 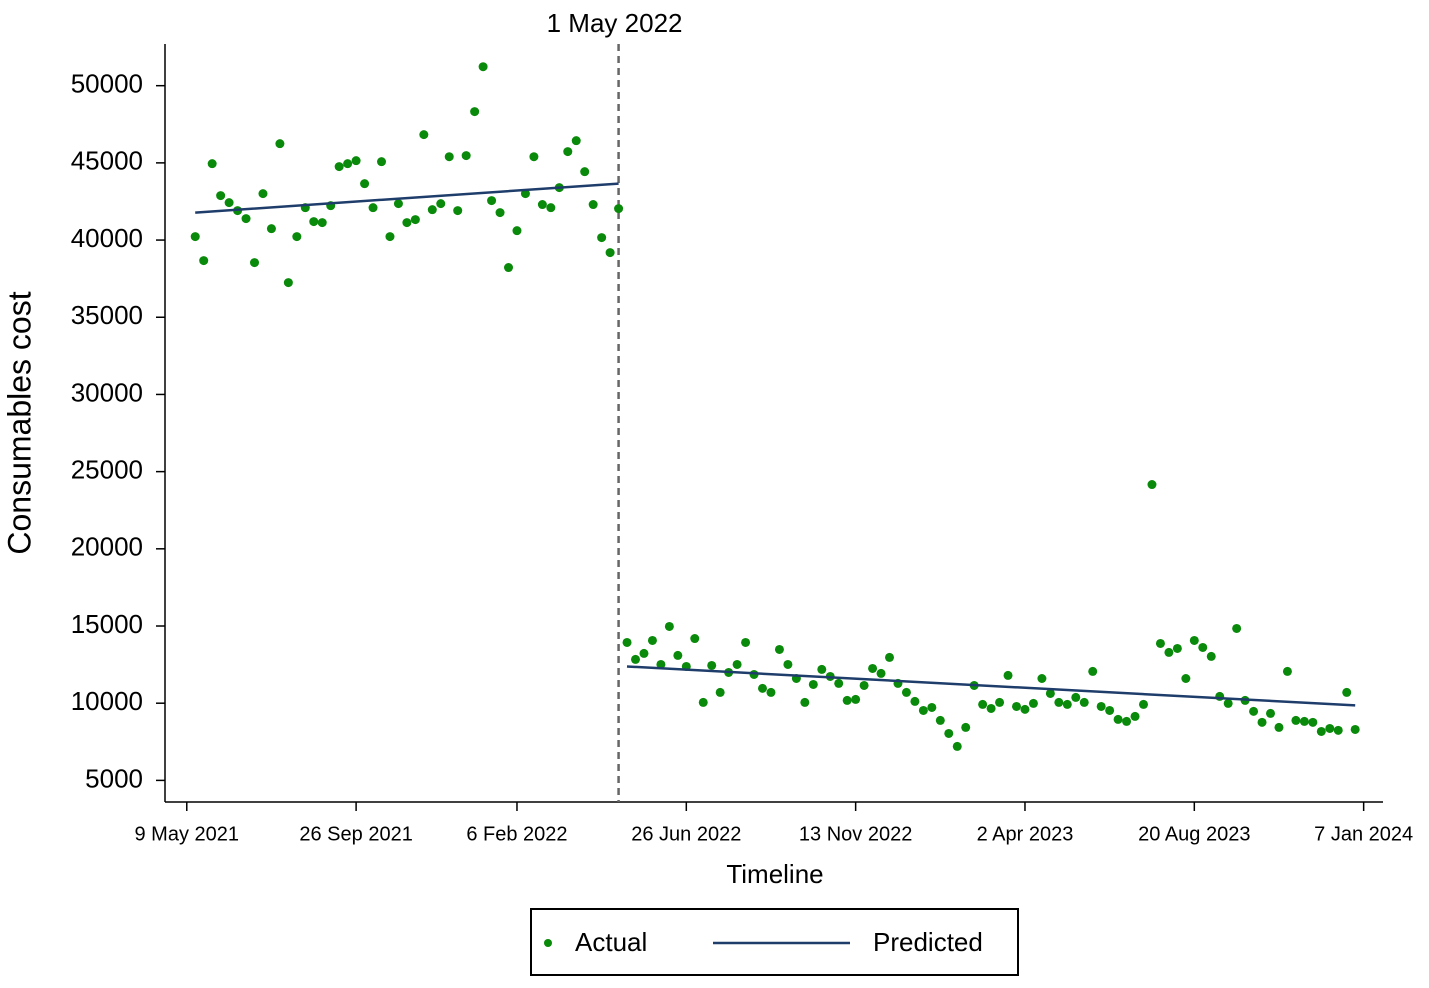 What do you see at coordinates (114, 778) in the screenshot?
I see `y-tick-label: 5000` at bounding box center [114, 778].